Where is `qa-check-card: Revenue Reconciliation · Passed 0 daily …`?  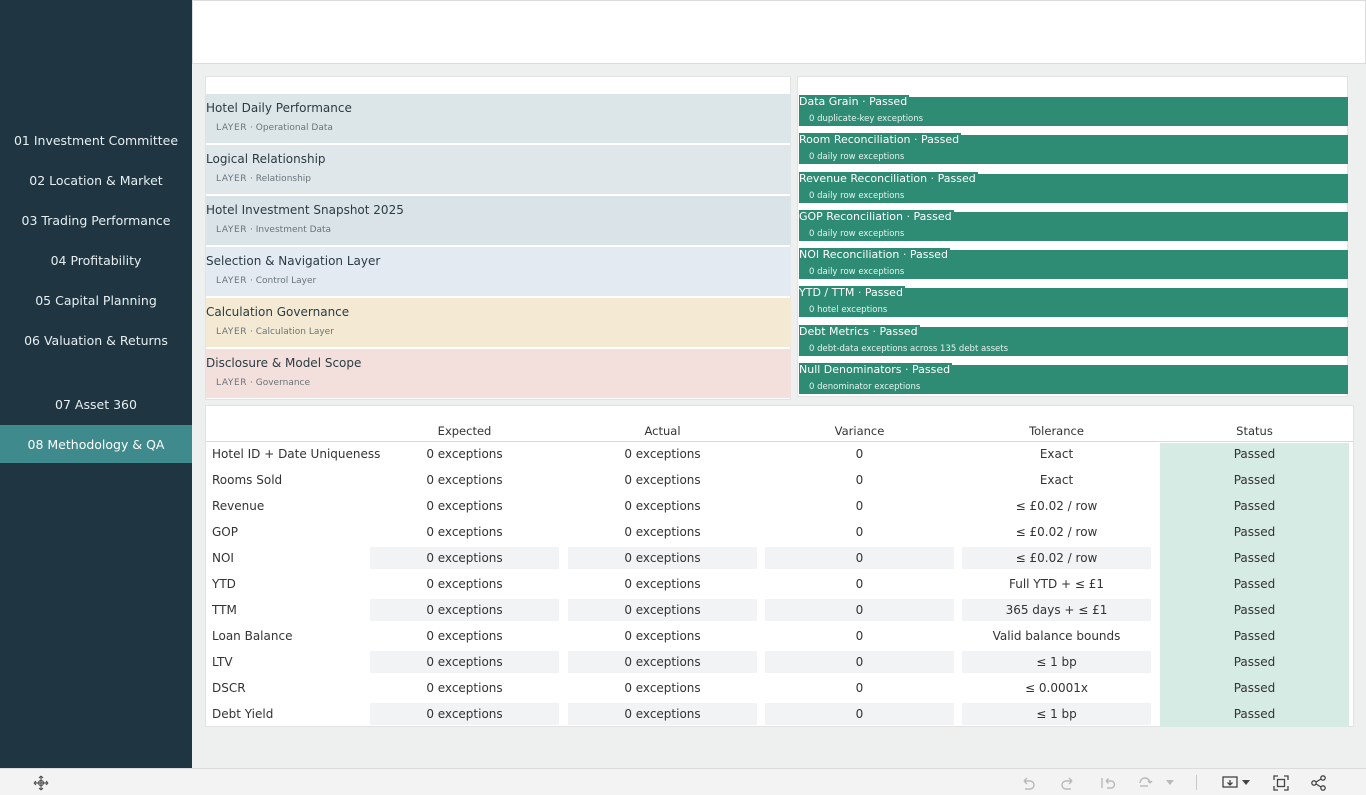 qa-check-card: Revenue Reconciliation · Passed 0 daily … is located at coordinates (1073, 187).